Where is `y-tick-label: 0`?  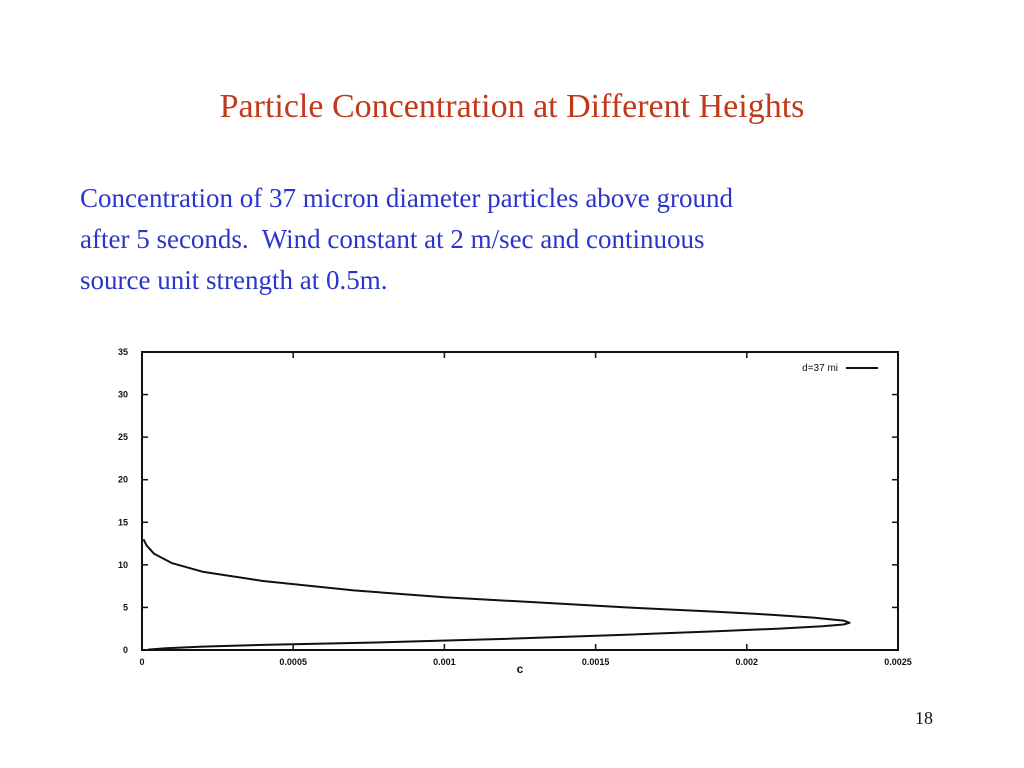 y-tick-label: 0 is located at coordinates (125, 650).